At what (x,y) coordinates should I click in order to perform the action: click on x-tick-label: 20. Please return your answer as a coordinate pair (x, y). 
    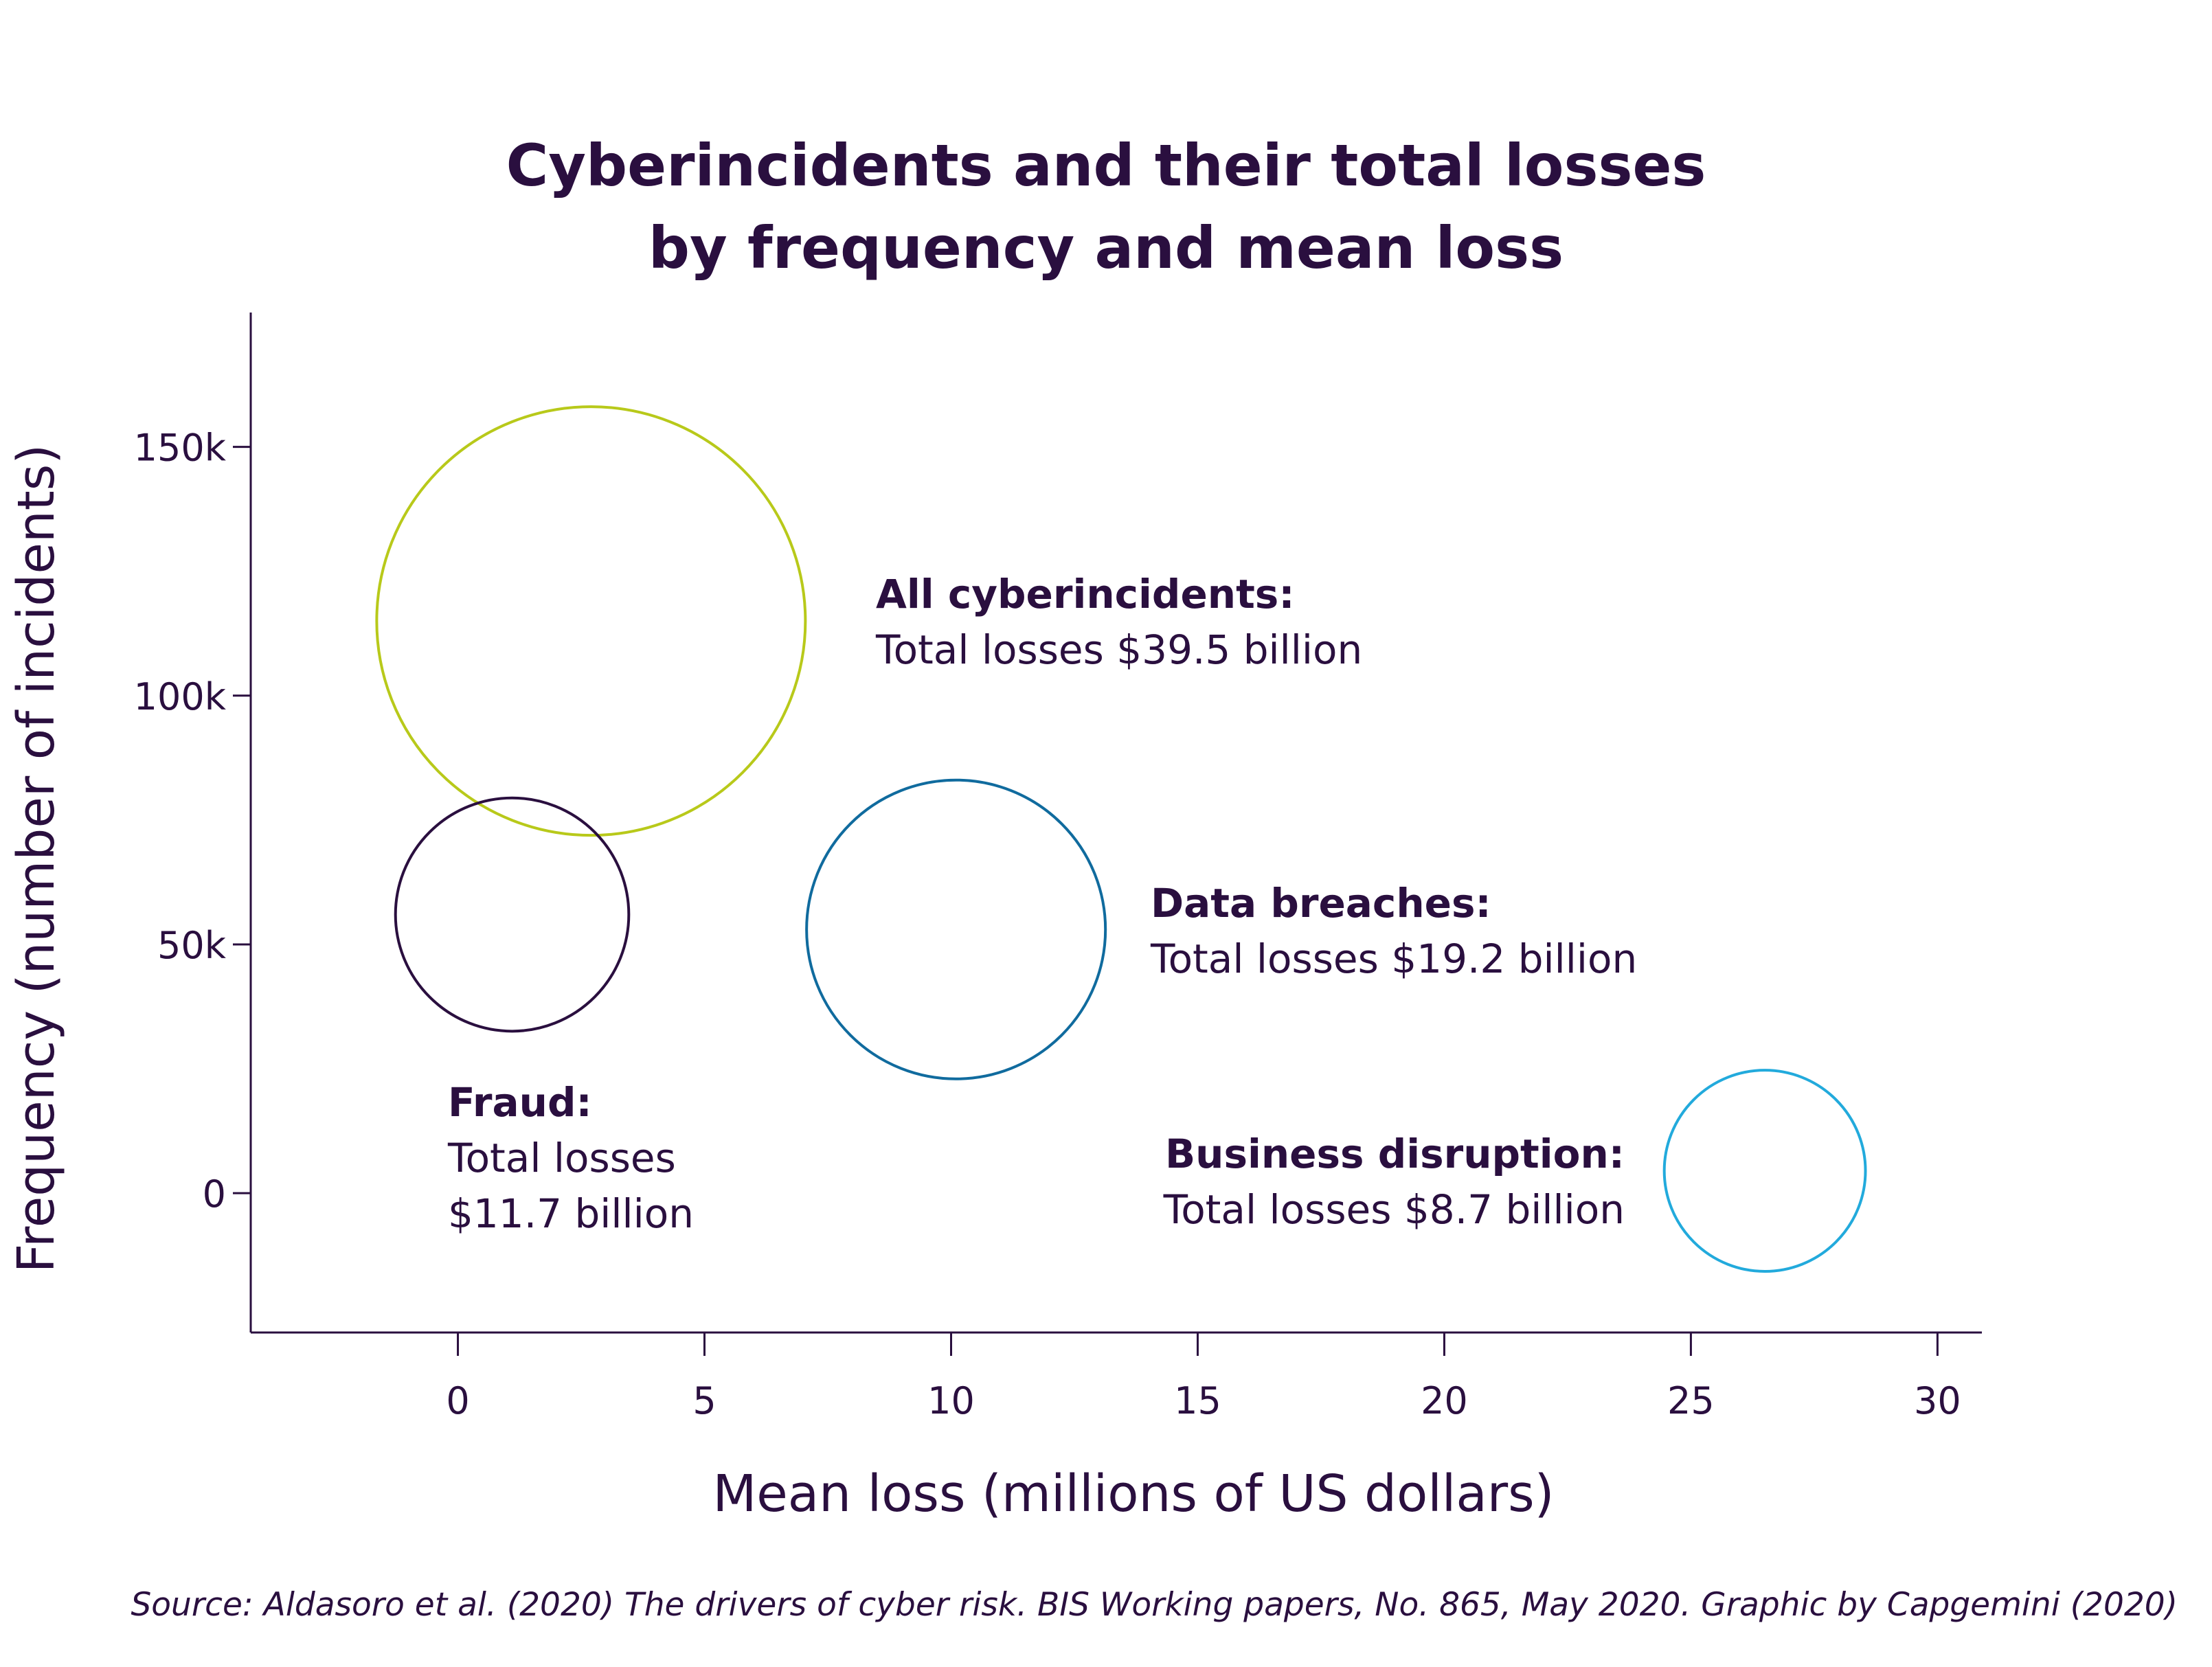
    Looking at the image, I should click on (1444, 1400).